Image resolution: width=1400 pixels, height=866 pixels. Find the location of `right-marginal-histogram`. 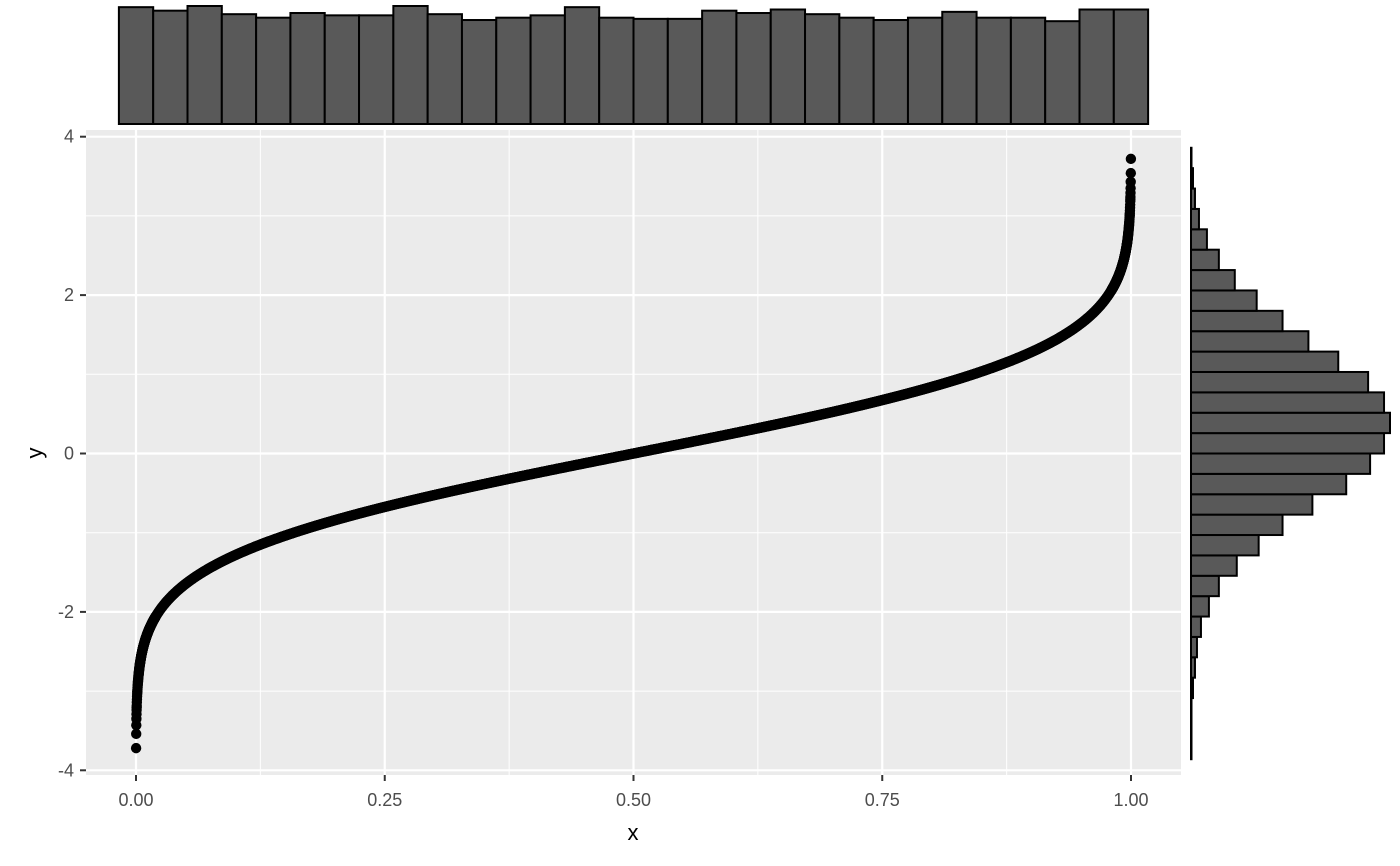

right-marginal-histogram is located at coordinates (1290, 453).